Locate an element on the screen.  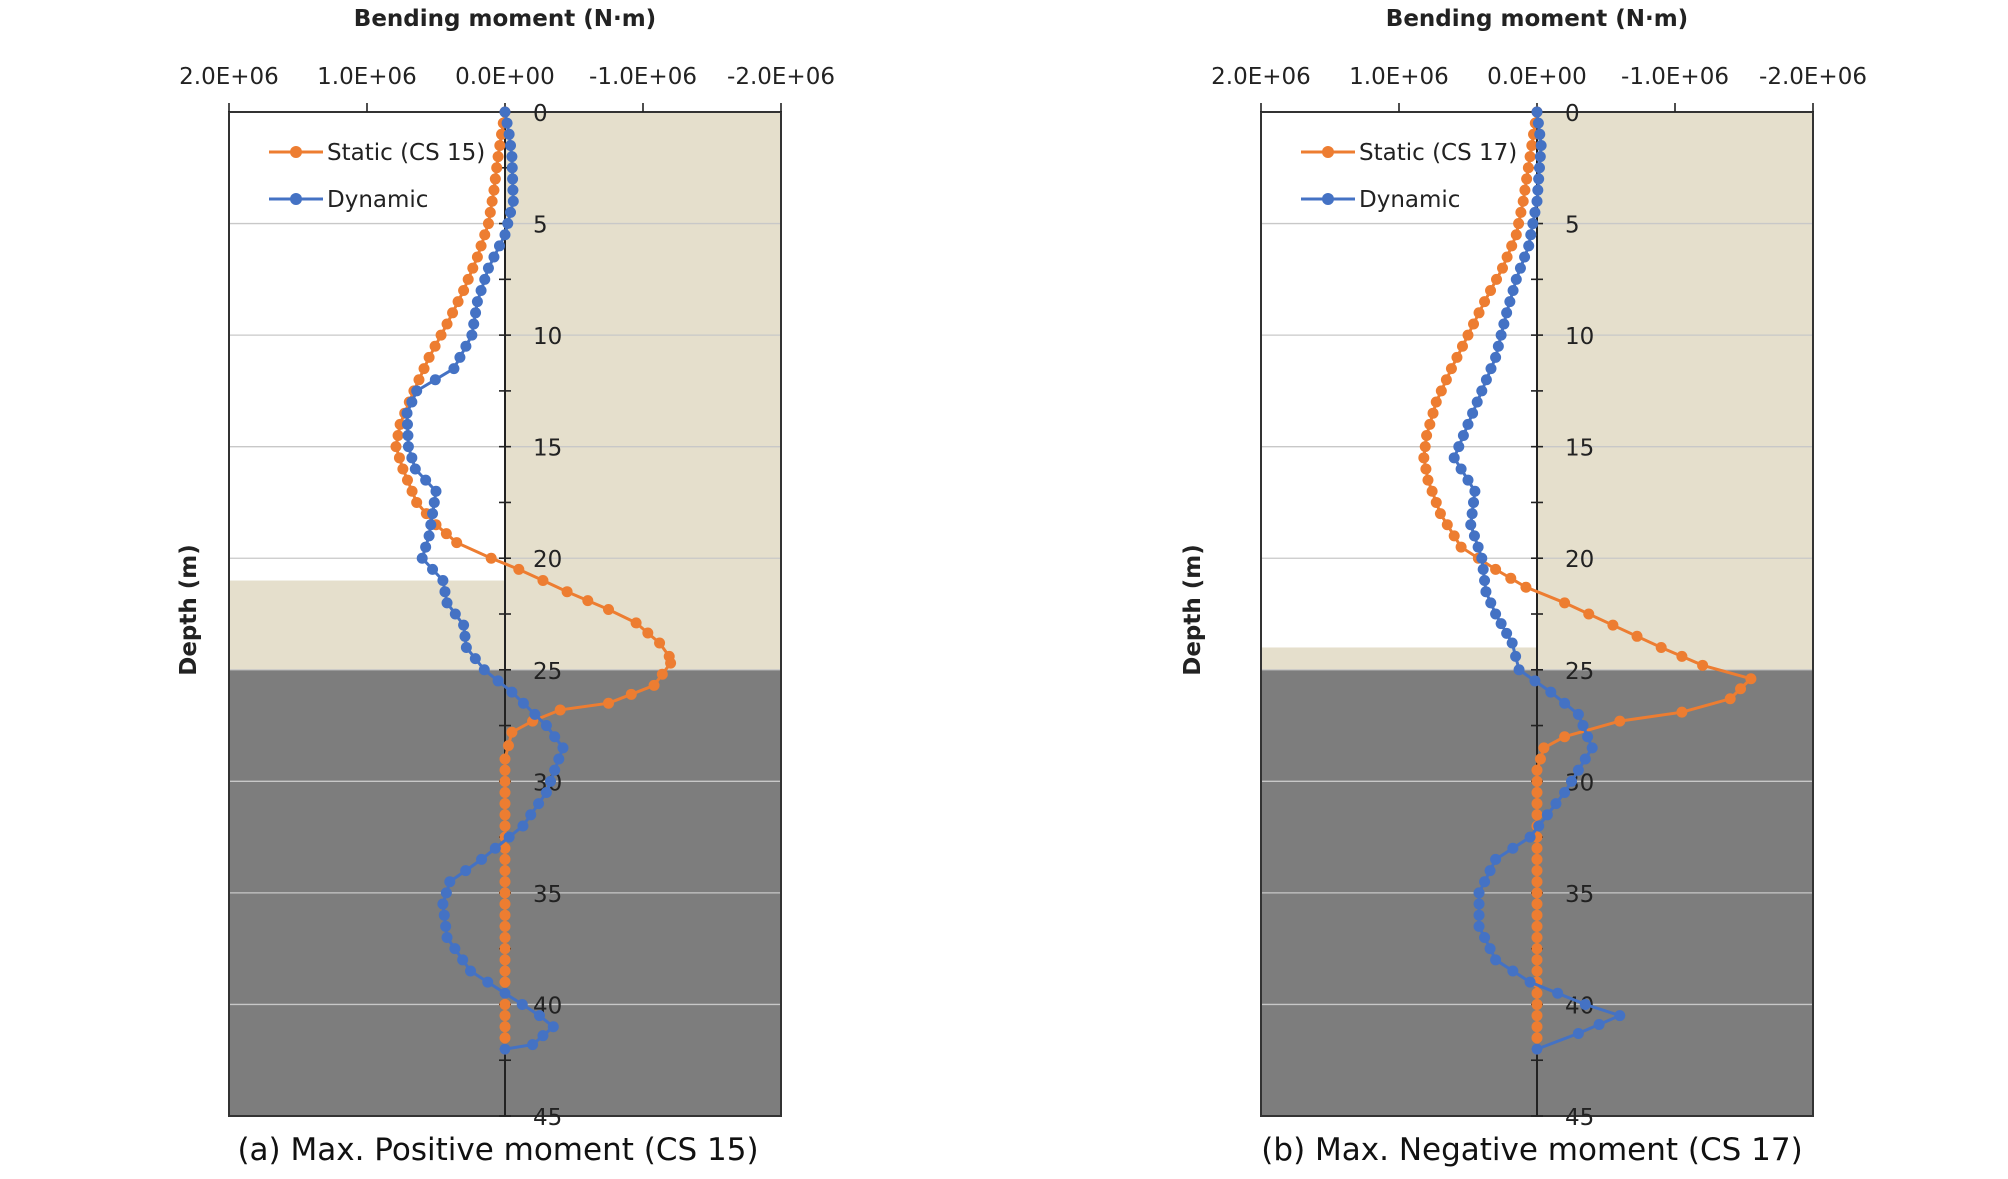
depth-tick-label: 10 is located at coordinates (1579, 337).